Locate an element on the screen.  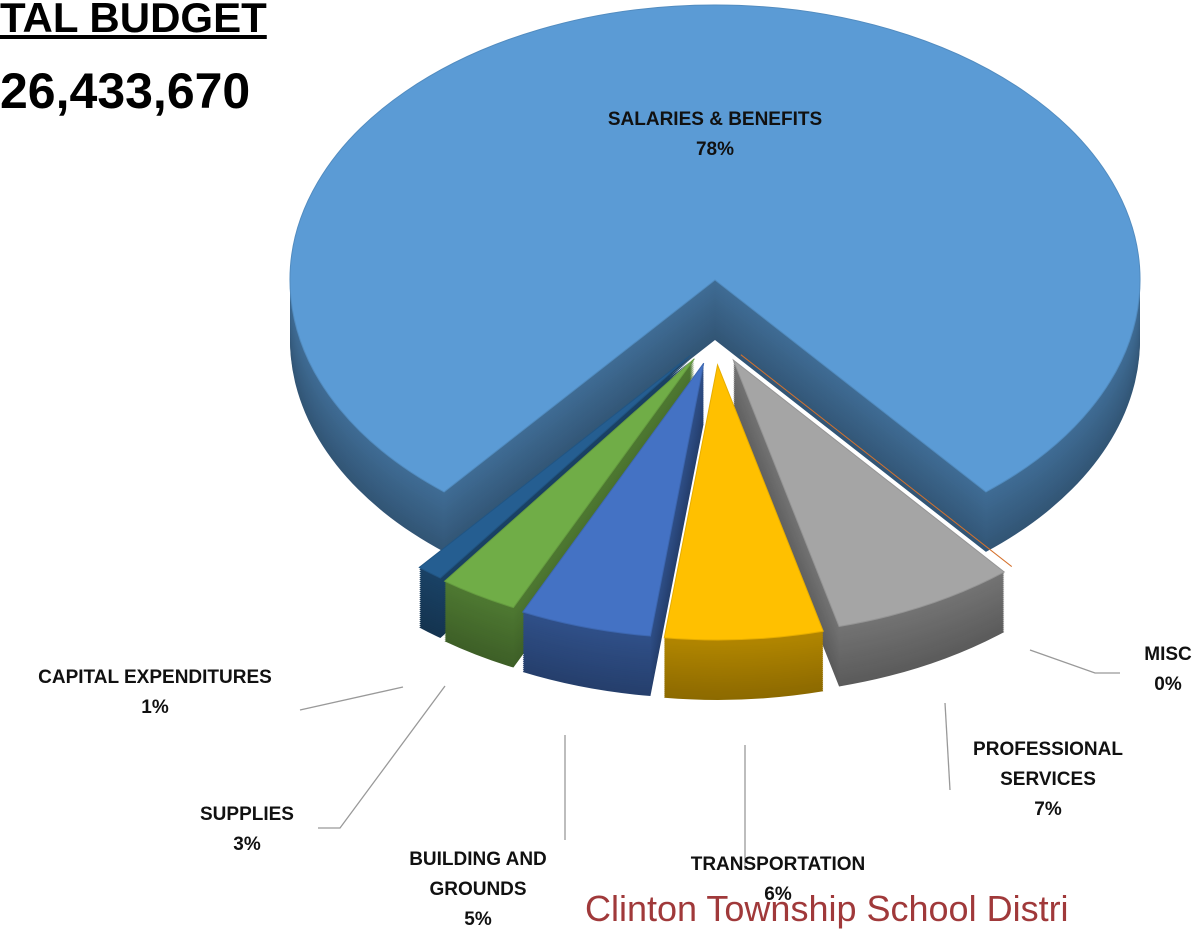
data-label: PROFESSIONAL SERVICES 7% is located at coordinates (1048, 780).